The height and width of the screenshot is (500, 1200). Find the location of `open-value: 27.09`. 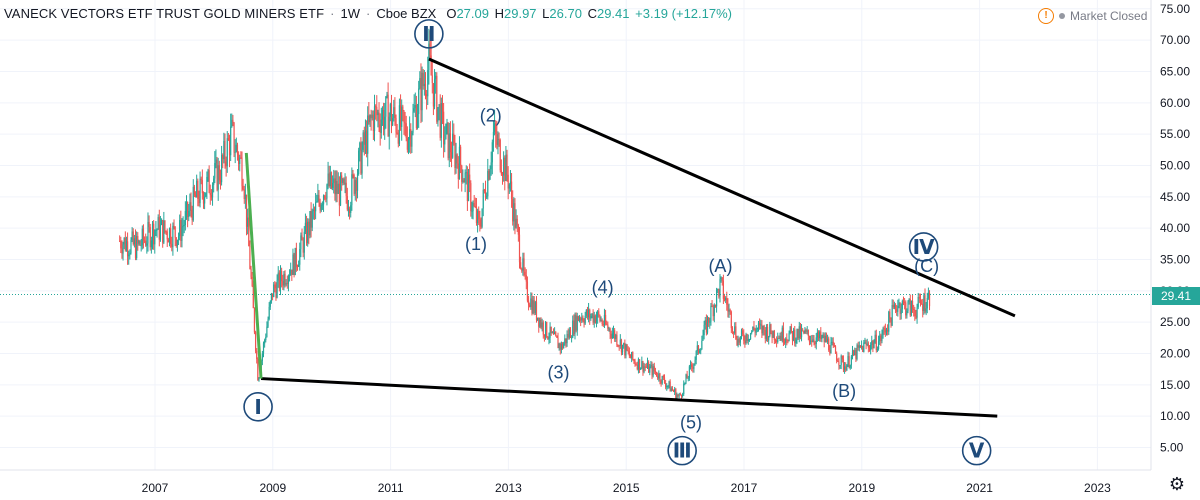

open-value: 27.09 is located at coordinates (472, 13).